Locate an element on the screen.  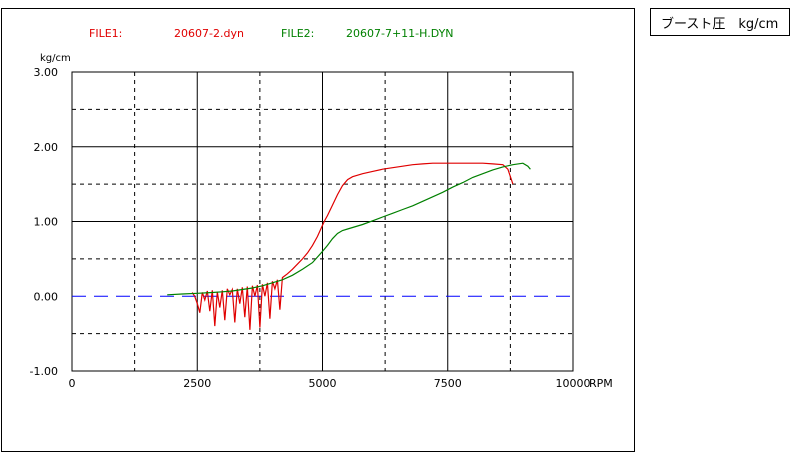
legend-file1-label: FILE1: is located at coordinates (105, 33).